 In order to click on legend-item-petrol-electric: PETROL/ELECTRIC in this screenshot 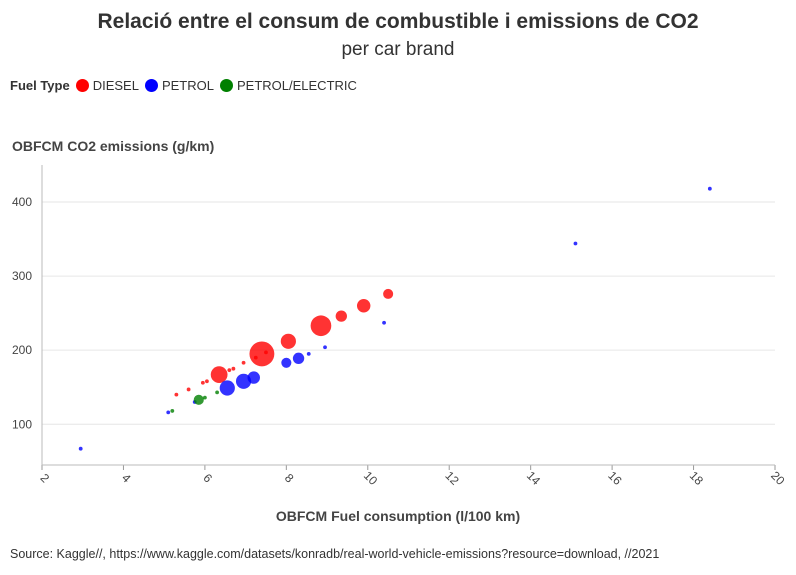, I will do `click(288, 85)`.